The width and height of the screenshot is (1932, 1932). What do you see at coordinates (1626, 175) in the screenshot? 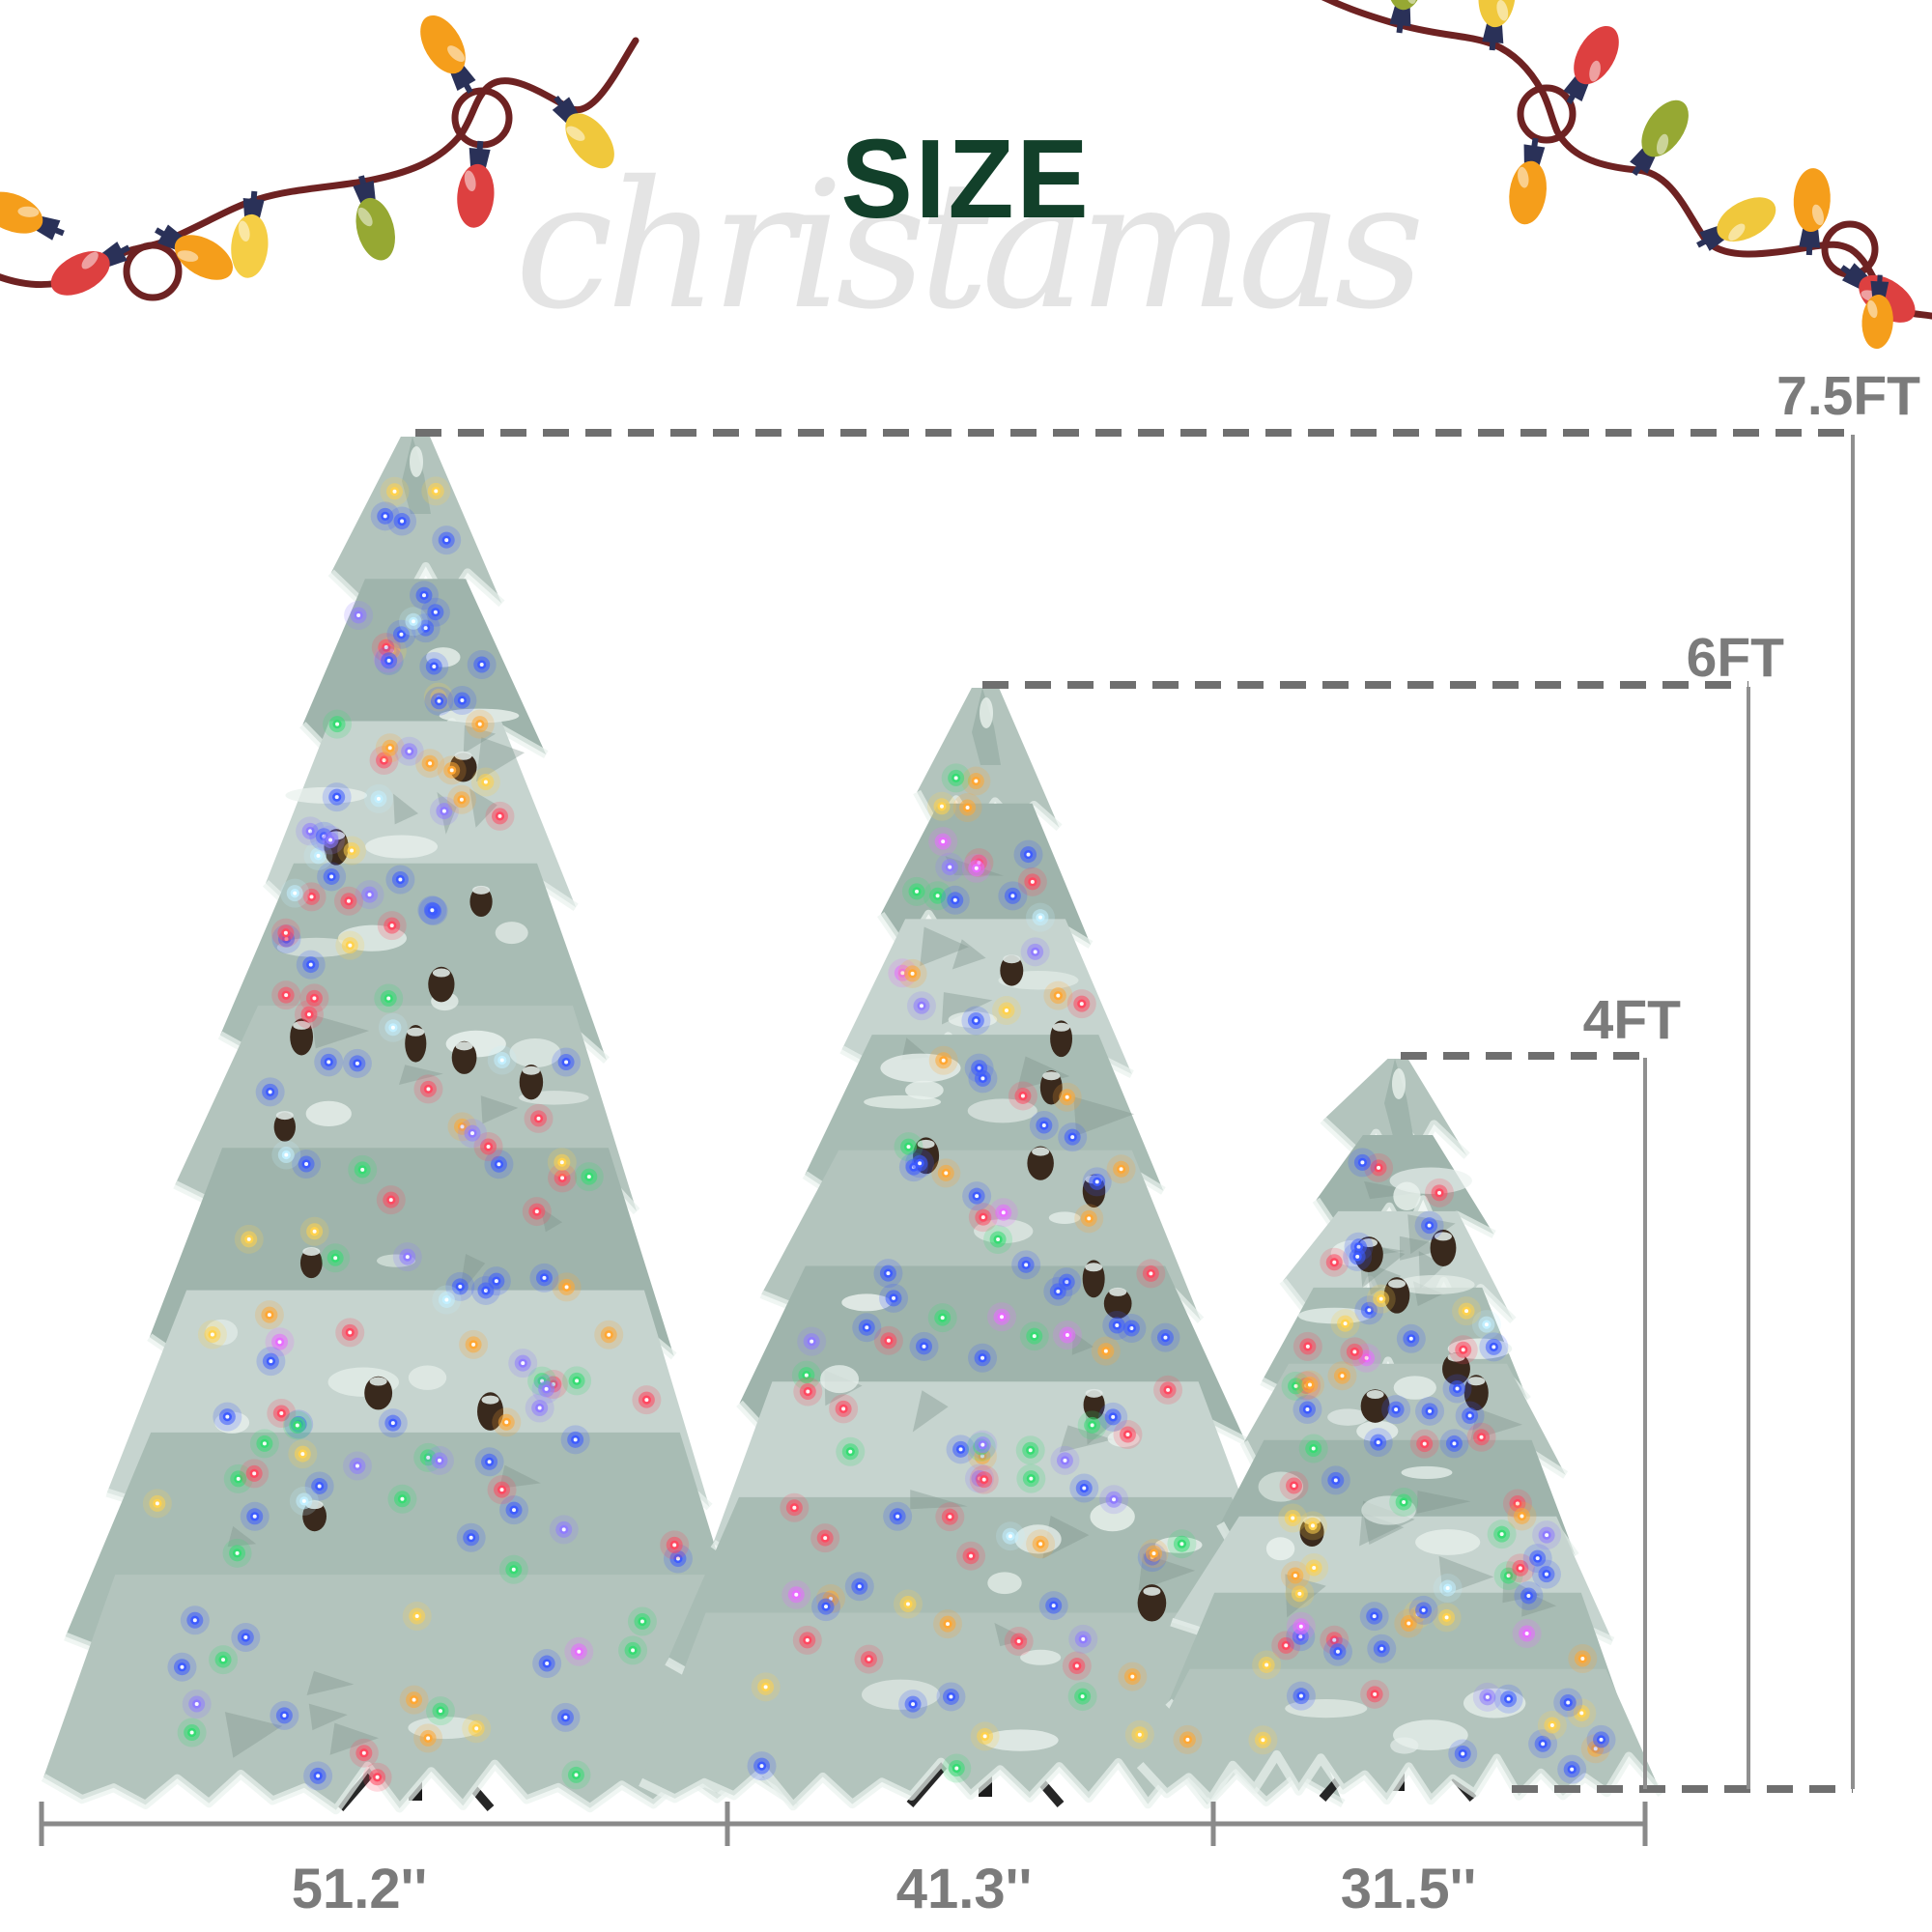
I see `string-lights-right` at bounding box center [1626, 175].